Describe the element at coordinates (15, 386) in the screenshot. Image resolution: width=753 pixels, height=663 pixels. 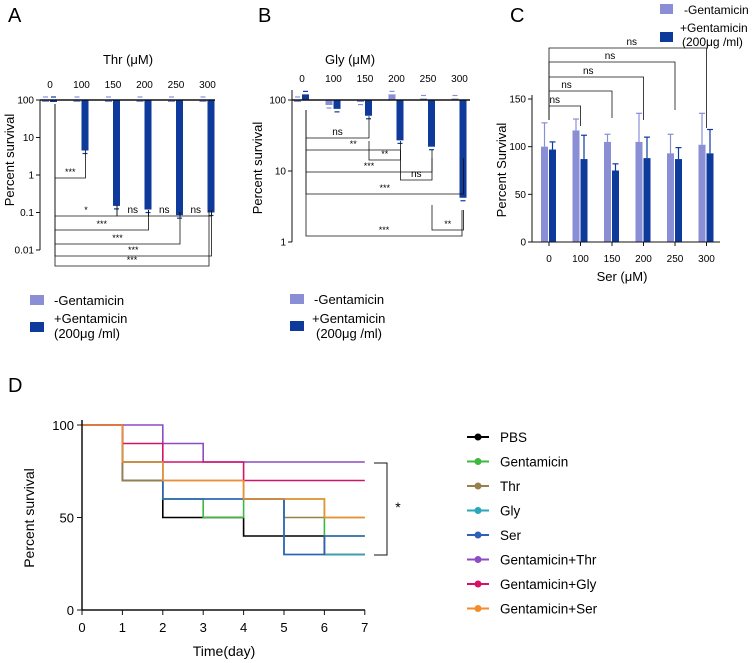
I see `panel-letter-d: D` at that location.